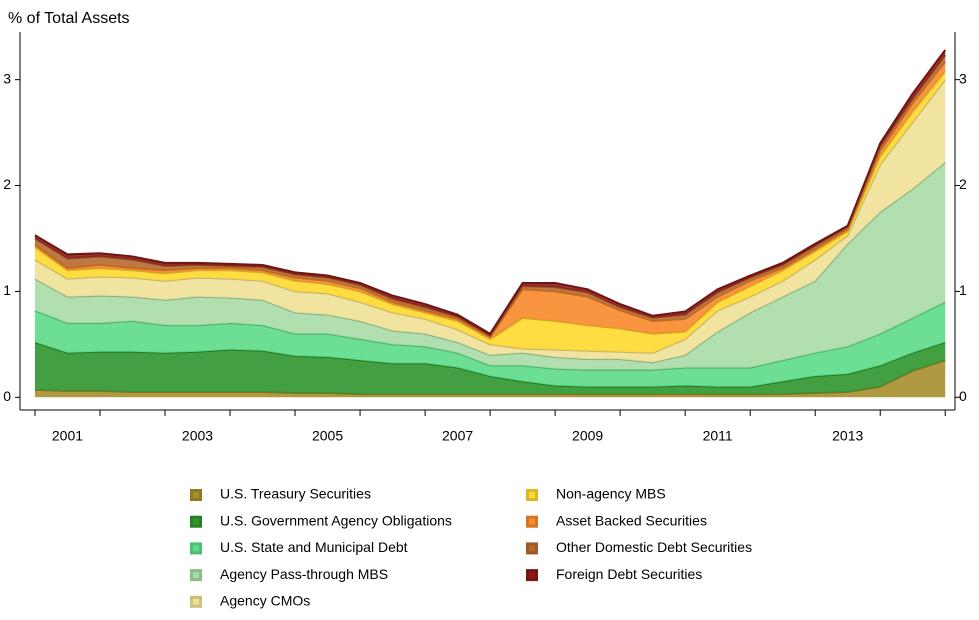 The height and width of the screenshot is (620, 979). What do you see at coordinates (314, 547) in the screenshot?
I see `legend-label: U.S. State and Municipal Debt` at bounding box center [314, 547].